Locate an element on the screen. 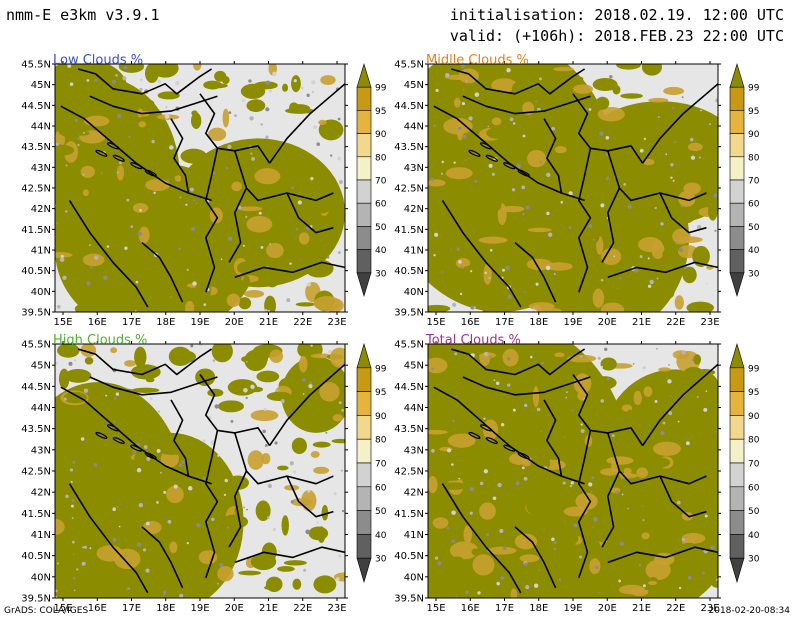  grads-credit: GrADS: COLA/IGES is located at coordinates (46, 611).